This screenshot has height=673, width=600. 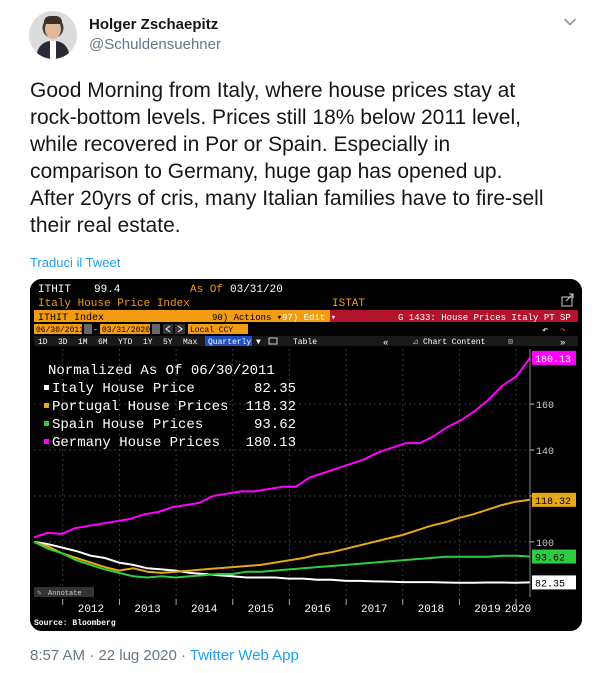 What do you see at coordinates (88, 329) in the screenshot?
I see `calendar-from-icon` at bounding box center [88, 329].